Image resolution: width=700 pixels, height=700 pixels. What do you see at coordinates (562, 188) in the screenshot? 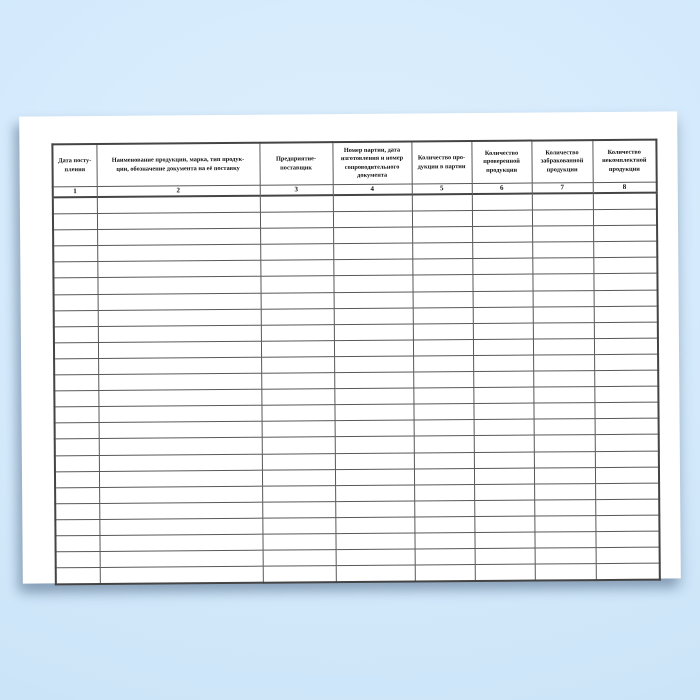
I see `column-number-7: 7` at bounding box center [562, 188].